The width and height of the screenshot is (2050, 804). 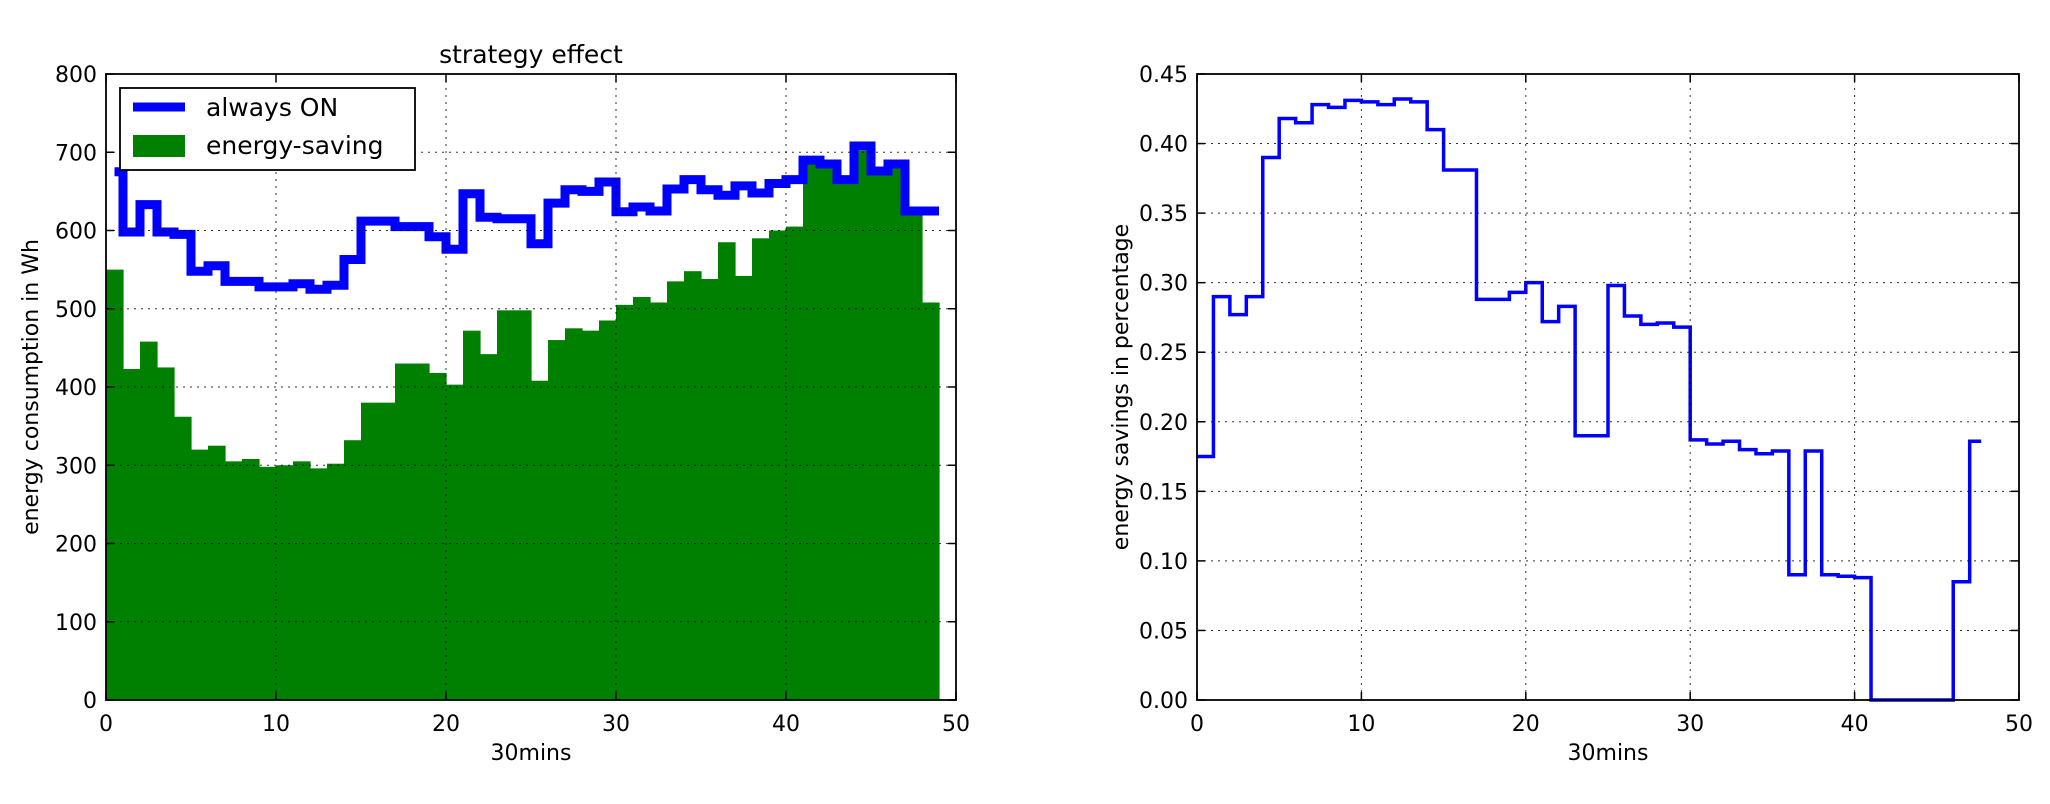 I want to click on y-tick-label: 0.45, so click(x=1163, y=75).